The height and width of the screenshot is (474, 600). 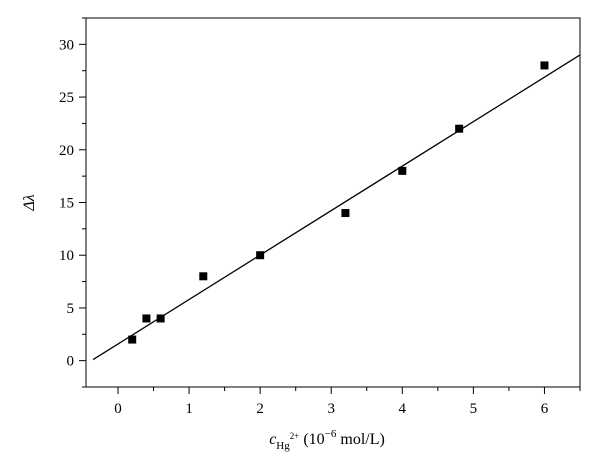 What do you see at coordinates (189, 409) in the screenshot?
I see `x-tick-label: 1` at bounding box center [189, 409].